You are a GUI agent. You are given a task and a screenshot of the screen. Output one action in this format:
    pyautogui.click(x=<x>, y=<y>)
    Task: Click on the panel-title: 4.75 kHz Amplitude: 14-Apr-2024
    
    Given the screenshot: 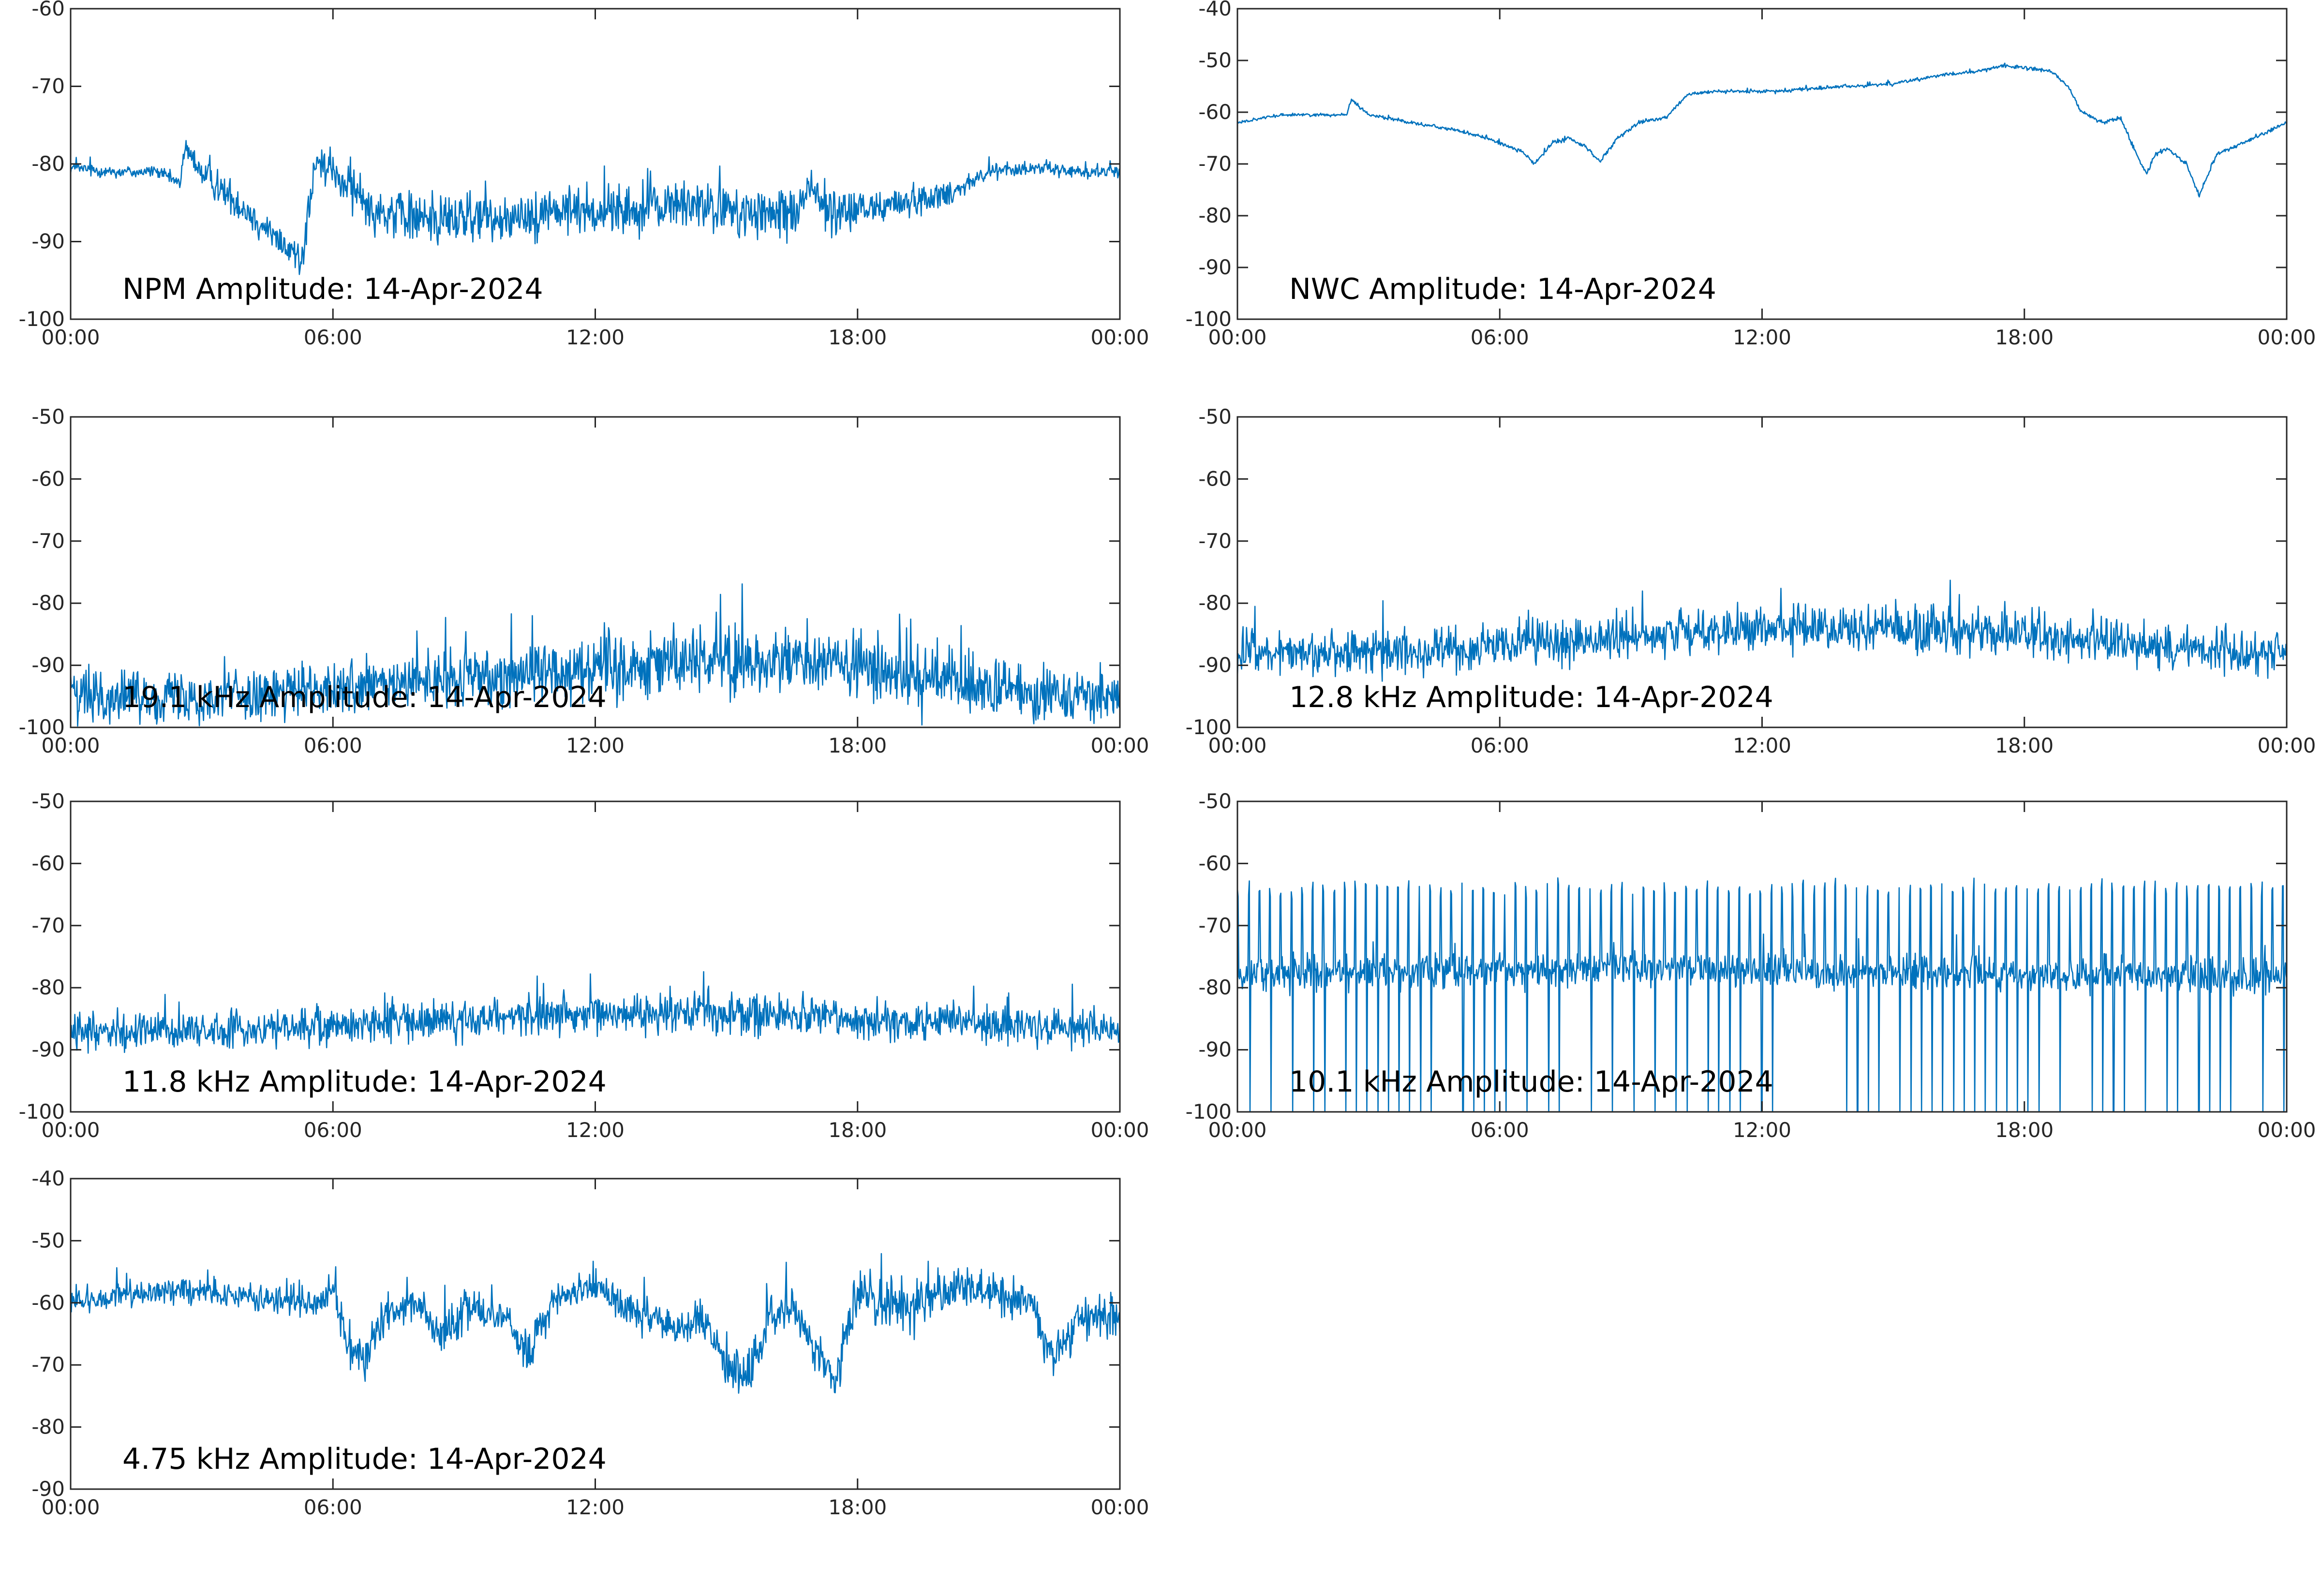 What is the action you would take?
    pyautogui.click(x=364, y=1459)
    